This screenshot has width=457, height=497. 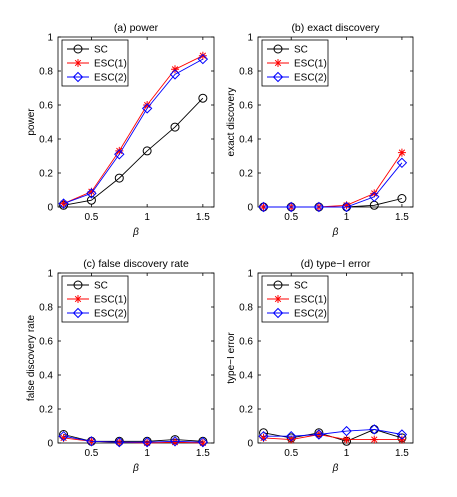 I want to click on chart-title: (d) type−I error, so click(x=336, y=264).